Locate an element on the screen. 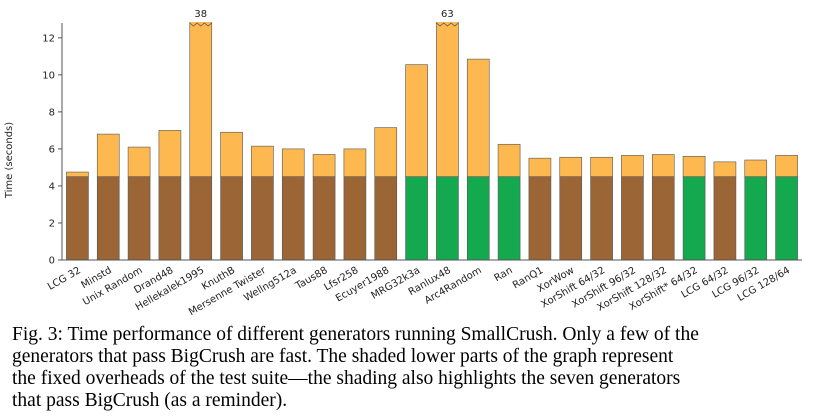  y-tick-label: 4 is located at coordinates (52, 186).